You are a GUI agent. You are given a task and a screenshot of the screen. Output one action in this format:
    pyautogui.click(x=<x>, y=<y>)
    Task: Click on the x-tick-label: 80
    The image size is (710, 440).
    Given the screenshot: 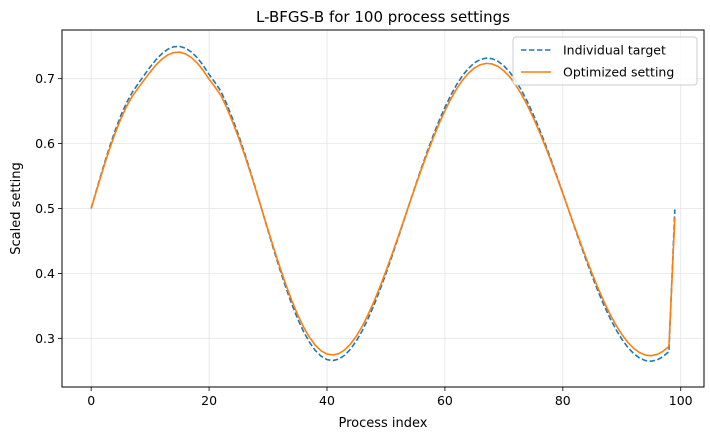 What is the action you would take?
    pyautogui.click(x=563, y=400)
    